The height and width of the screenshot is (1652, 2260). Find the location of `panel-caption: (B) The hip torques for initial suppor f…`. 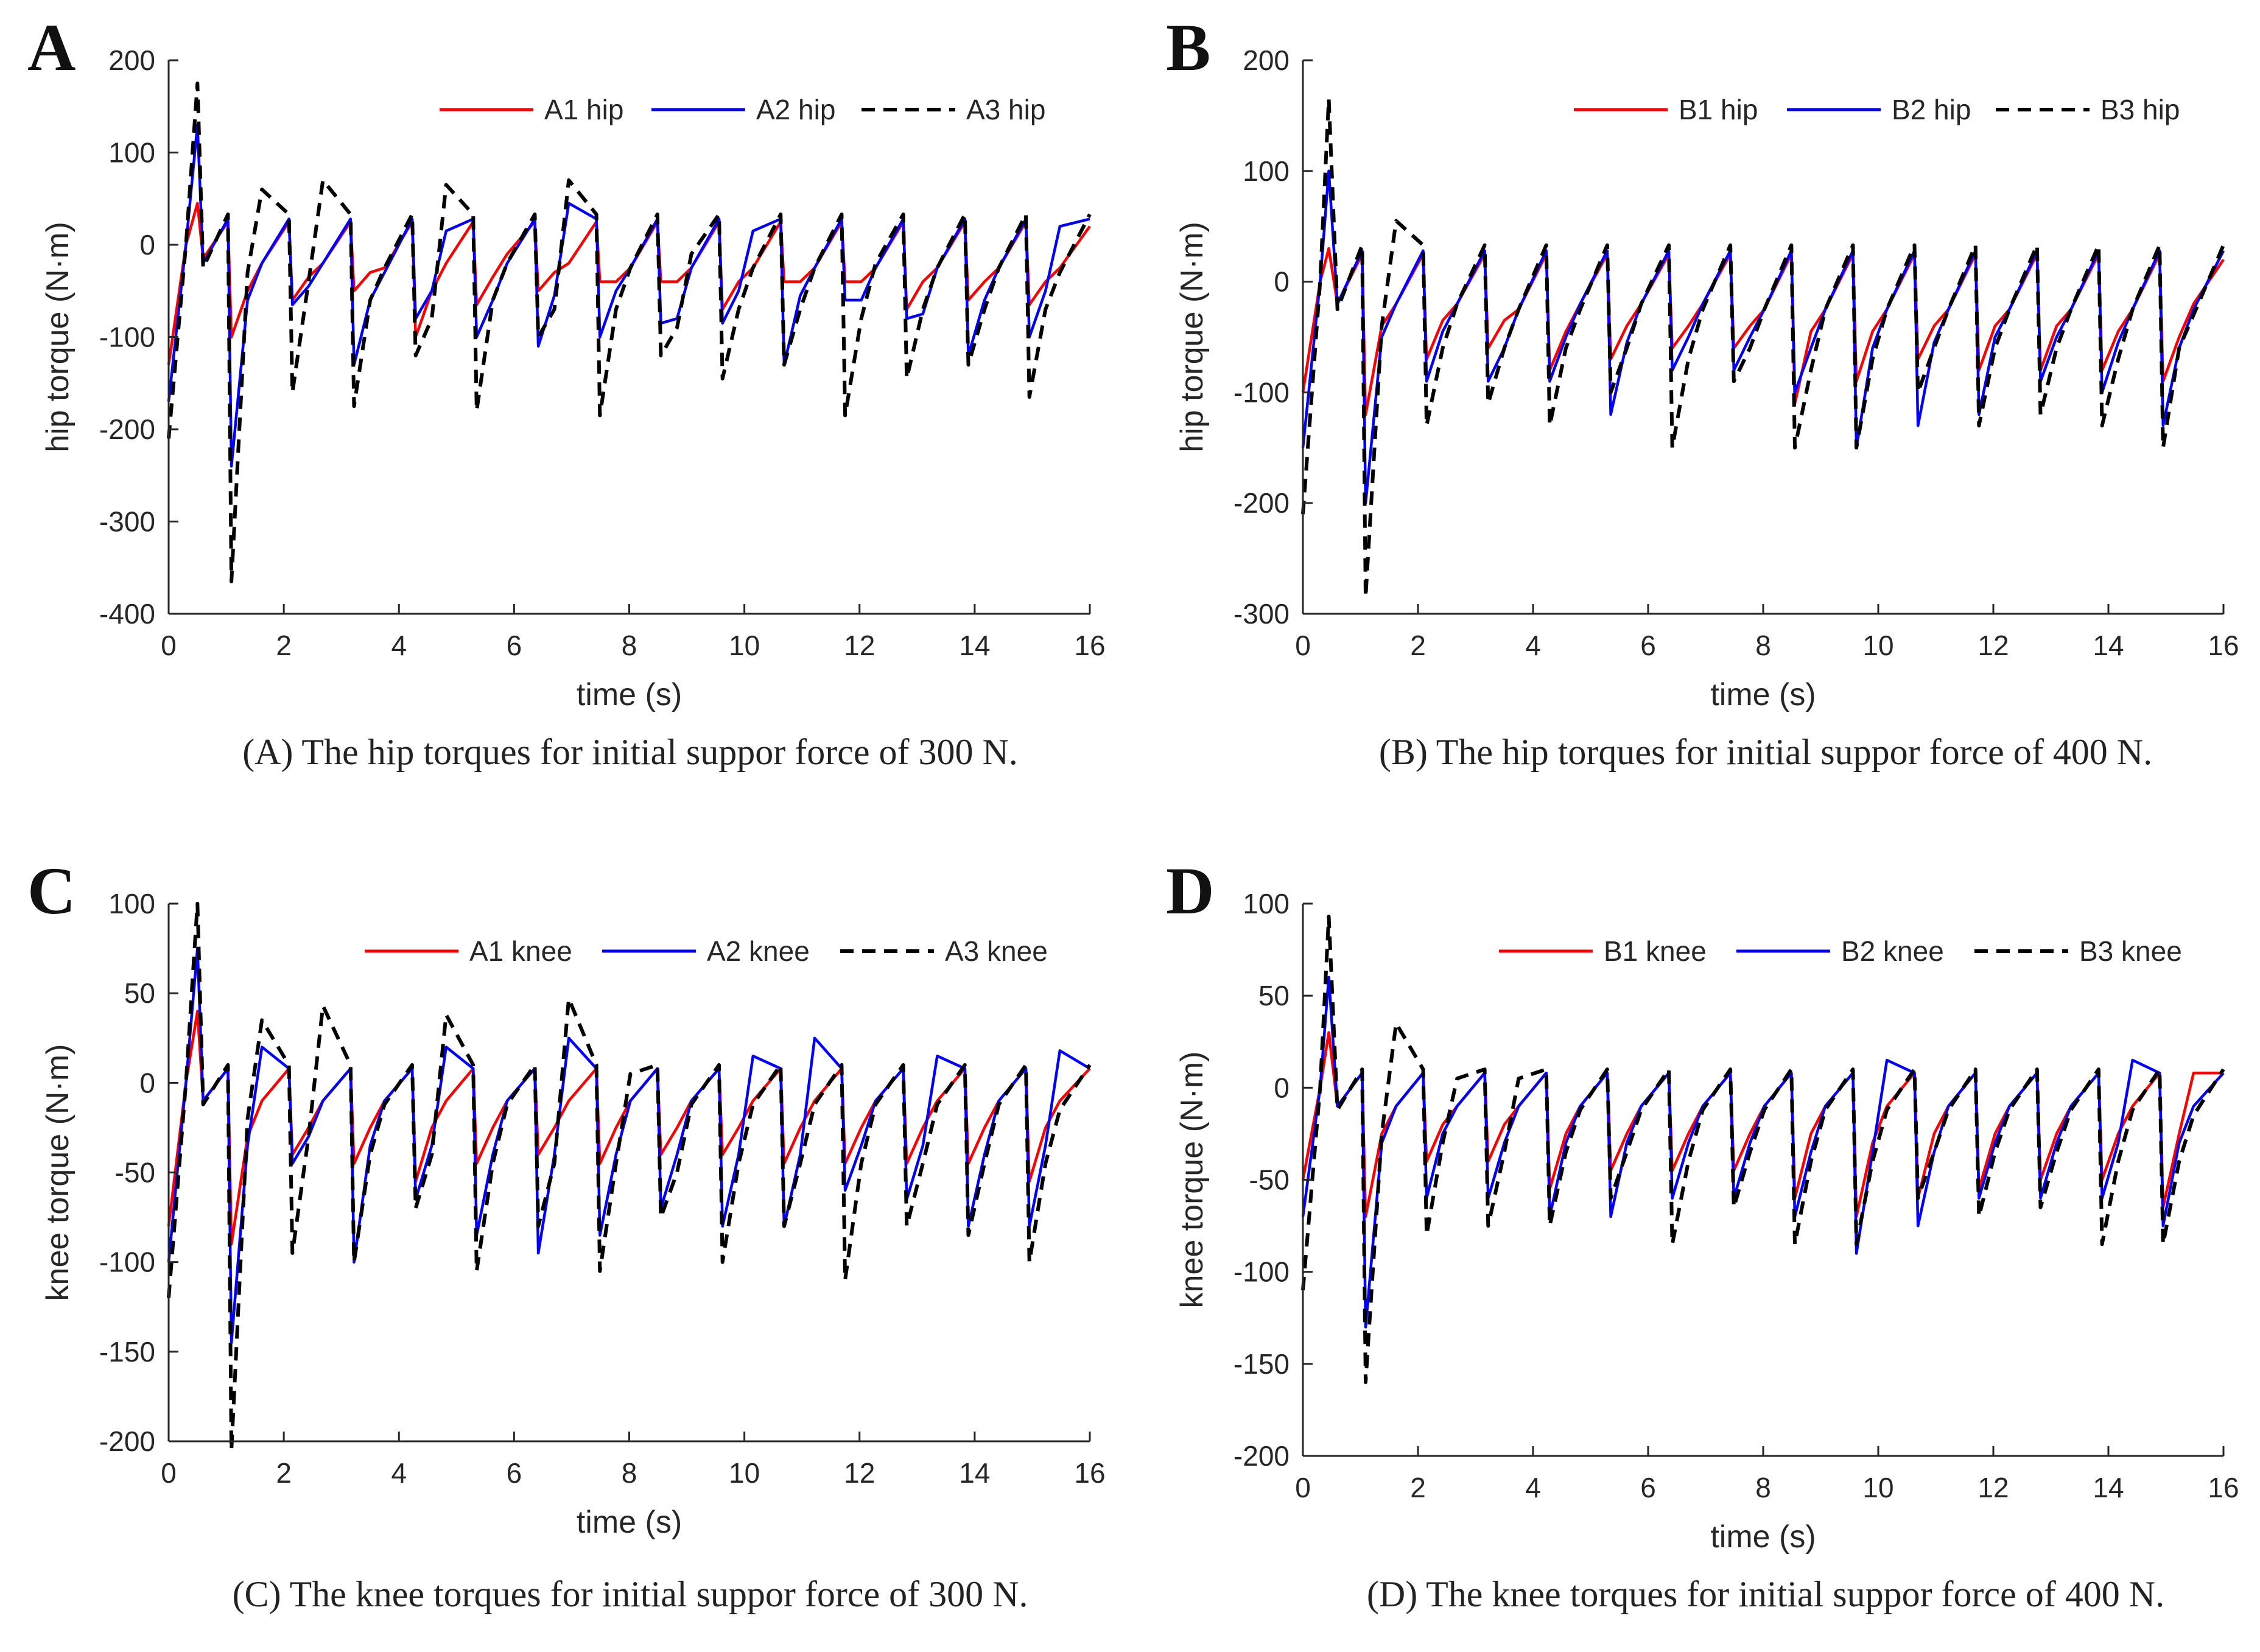

panel-caption: (B) The hip torques for initial suppor f… is located at coordinates (1765, 752).